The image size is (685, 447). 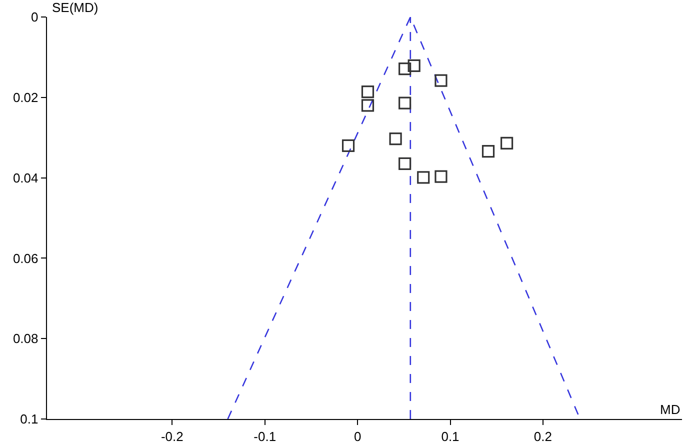 I want to click on x-tick-label: -0.2, so click(x=172, y=436).